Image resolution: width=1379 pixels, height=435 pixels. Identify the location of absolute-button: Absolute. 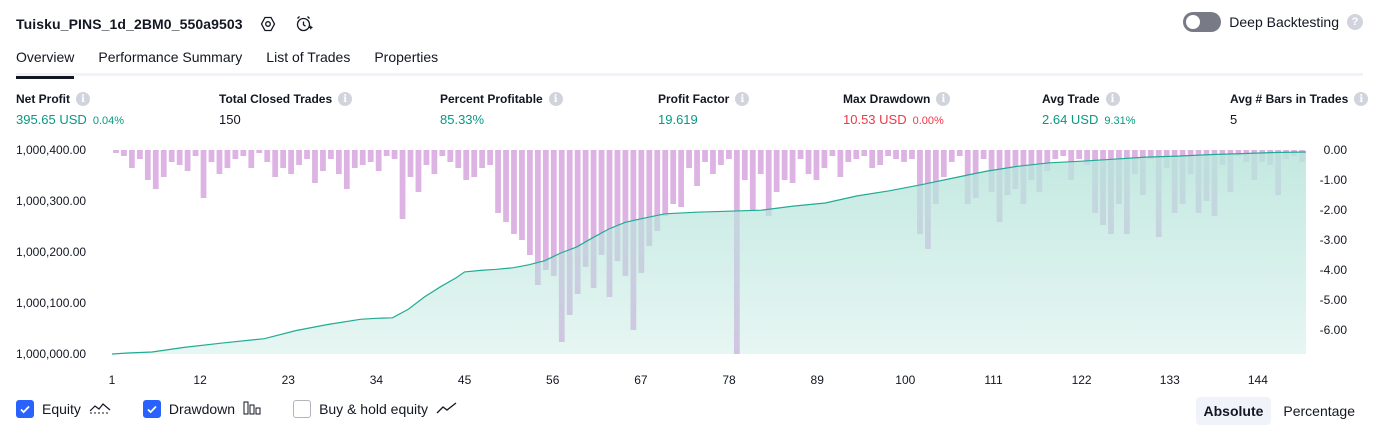
(1233, 411).